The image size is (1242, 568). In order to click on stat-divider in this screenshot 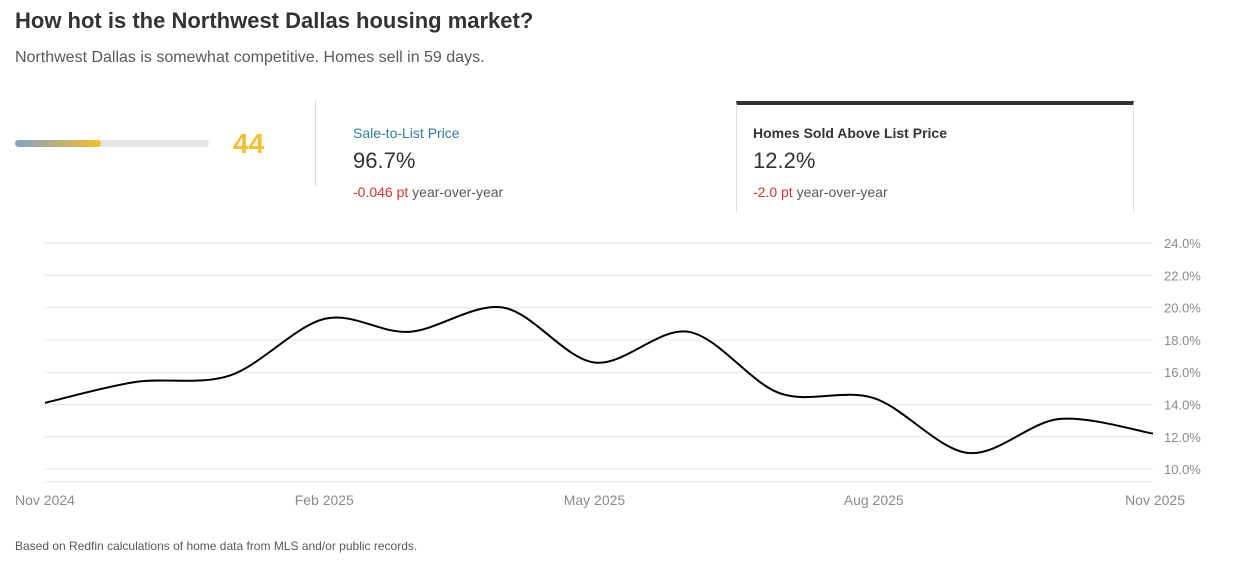, I will do `click(315, 143)`.